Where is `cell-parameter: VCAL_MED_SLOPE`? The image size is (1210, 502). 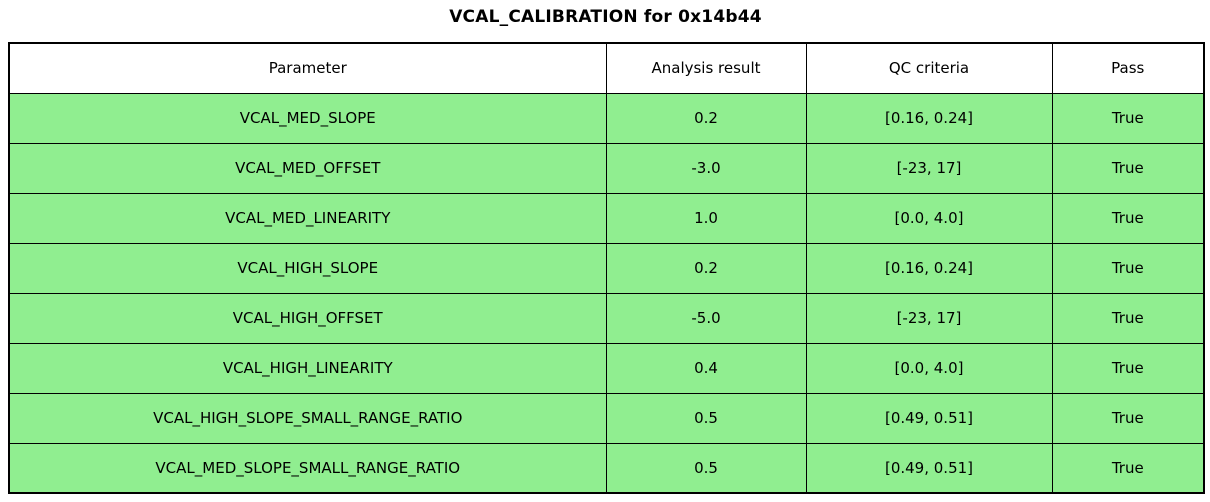 cell-parameter: VCAL_MED_SLOPE is located at coordinates (307, 118).